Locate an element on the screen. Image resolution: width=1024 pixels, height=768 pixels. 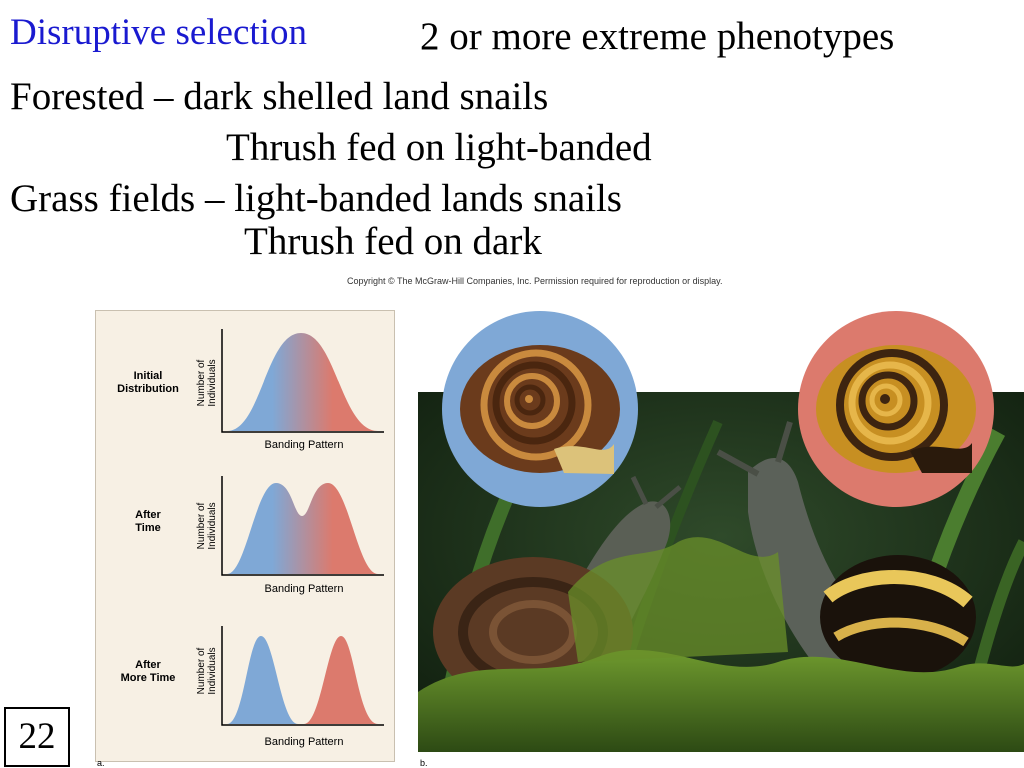
dark-shell-phenotype-circle is located at coordinates (540, 409).